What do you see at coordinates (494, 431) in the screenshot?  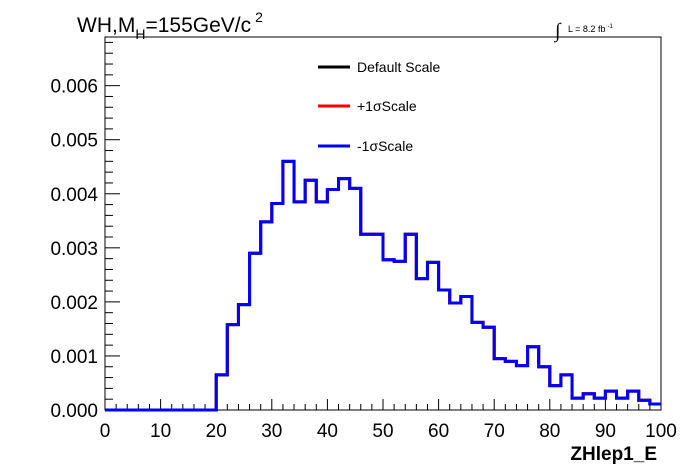 I see `x-tick-label: 70` at bounding box center [494, 431].